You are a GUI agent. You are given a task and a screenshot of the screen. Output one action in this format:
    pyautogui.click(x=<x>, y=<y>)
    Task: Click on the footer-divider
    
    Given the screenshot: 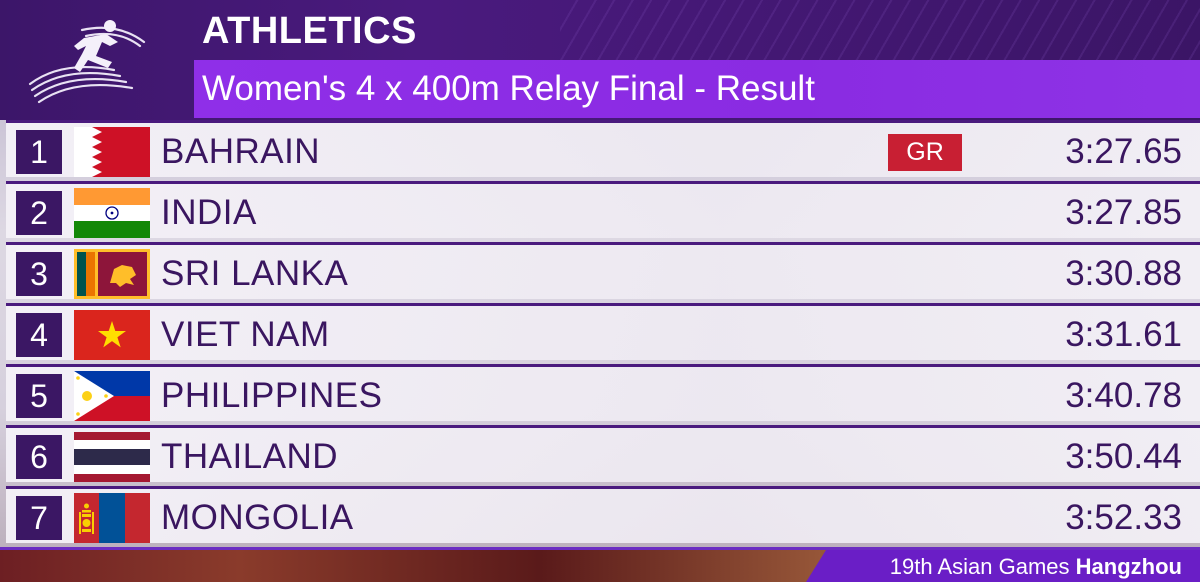 What is the action you would take?
    pyautogui.click(x=600, y=548)
    